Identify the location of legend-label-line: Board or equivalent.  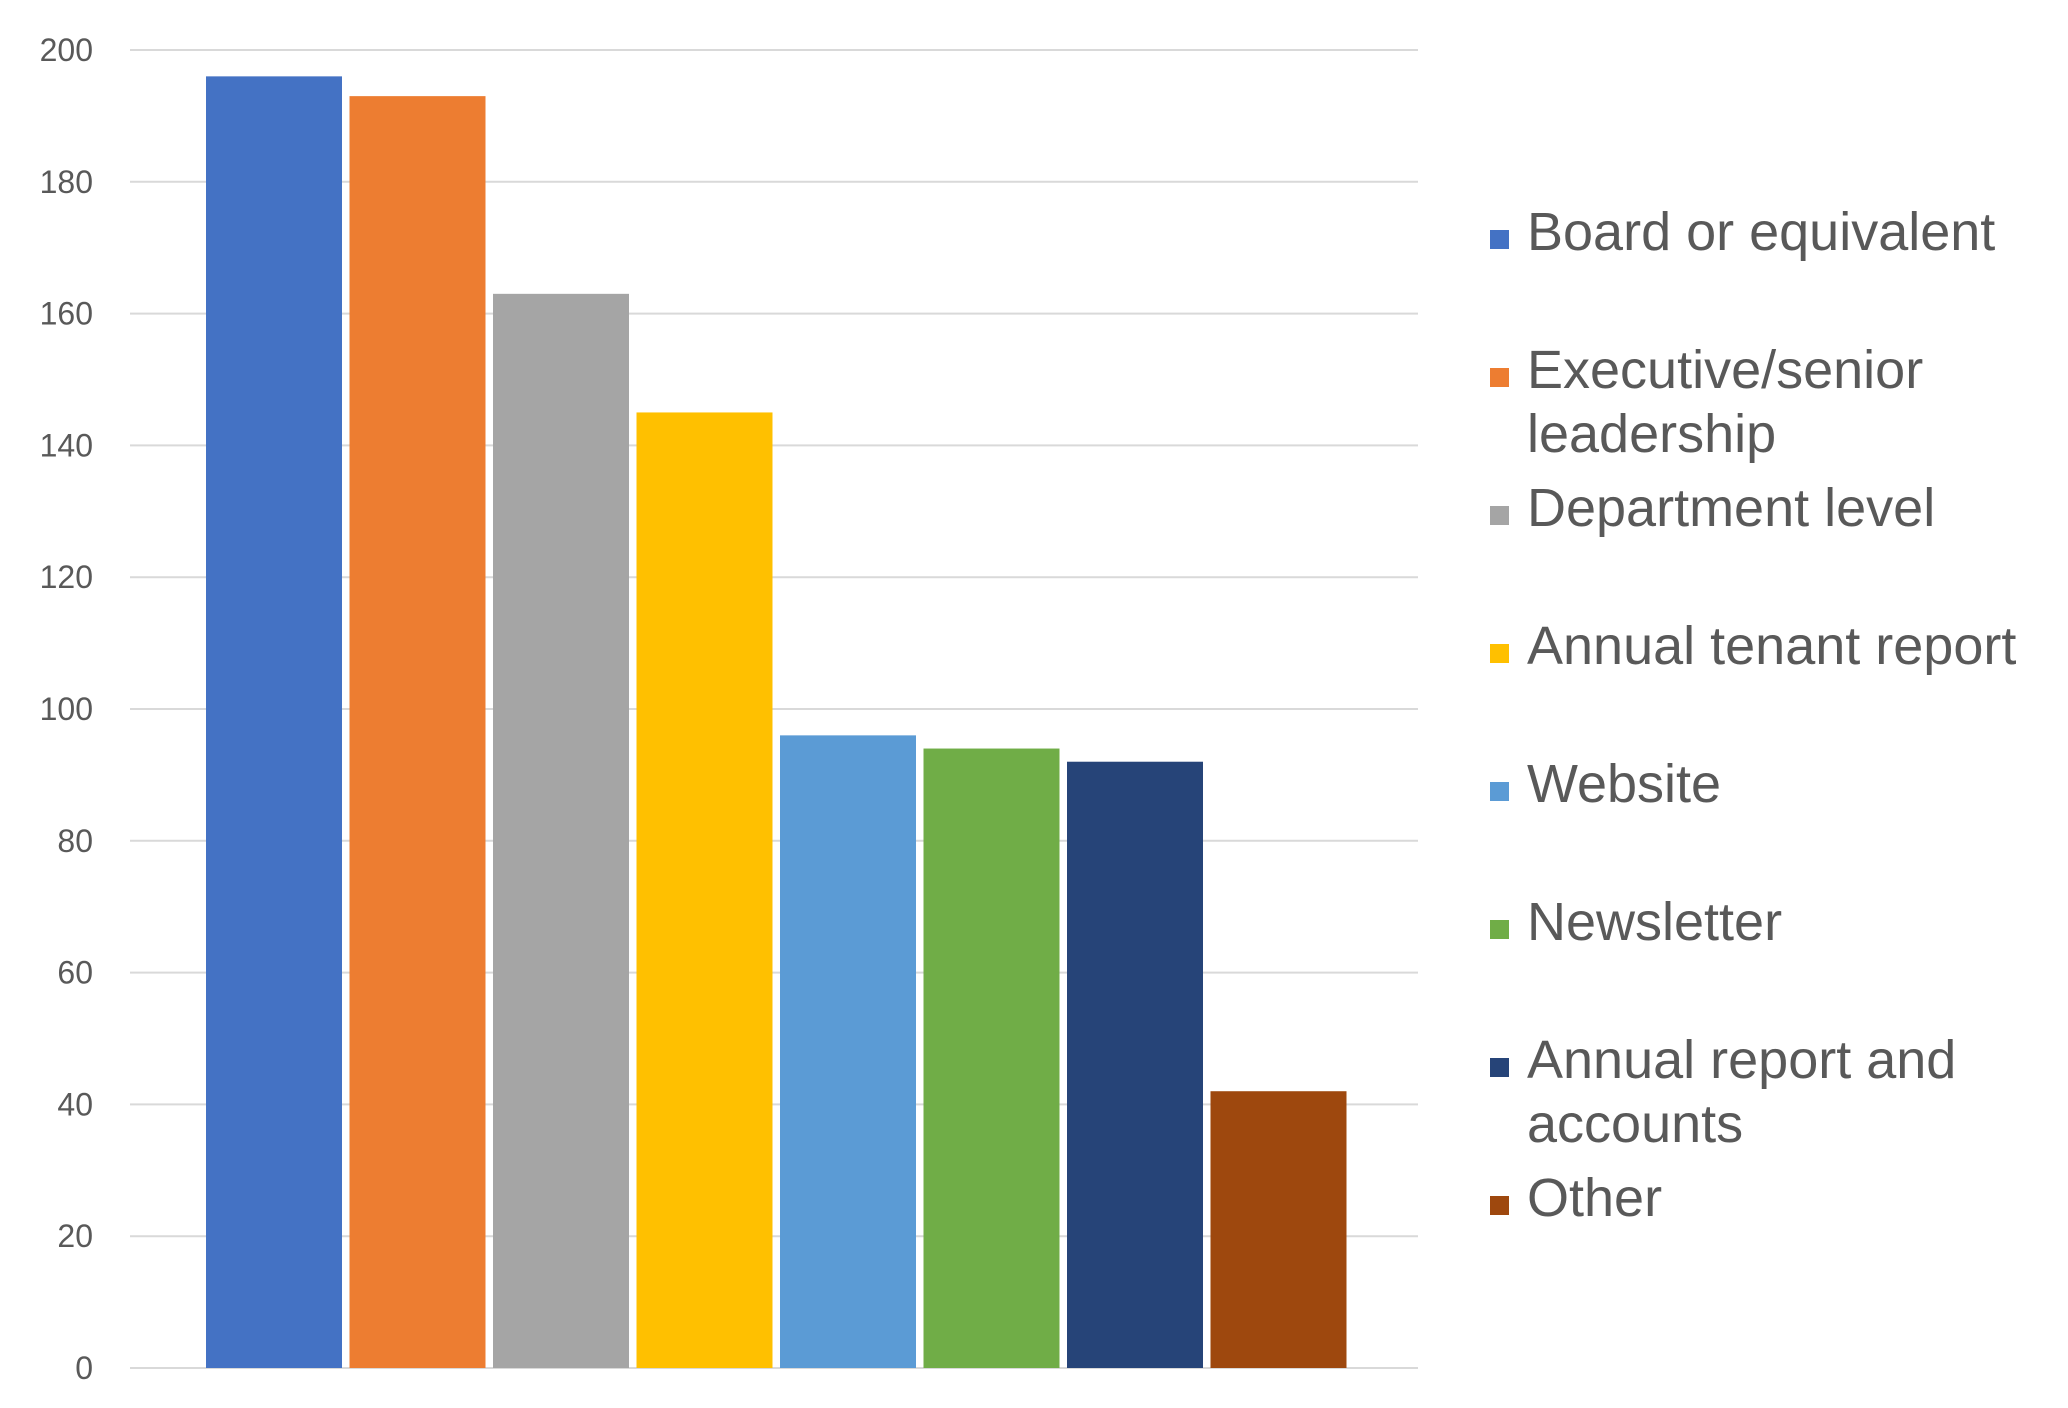
(1761, 232).